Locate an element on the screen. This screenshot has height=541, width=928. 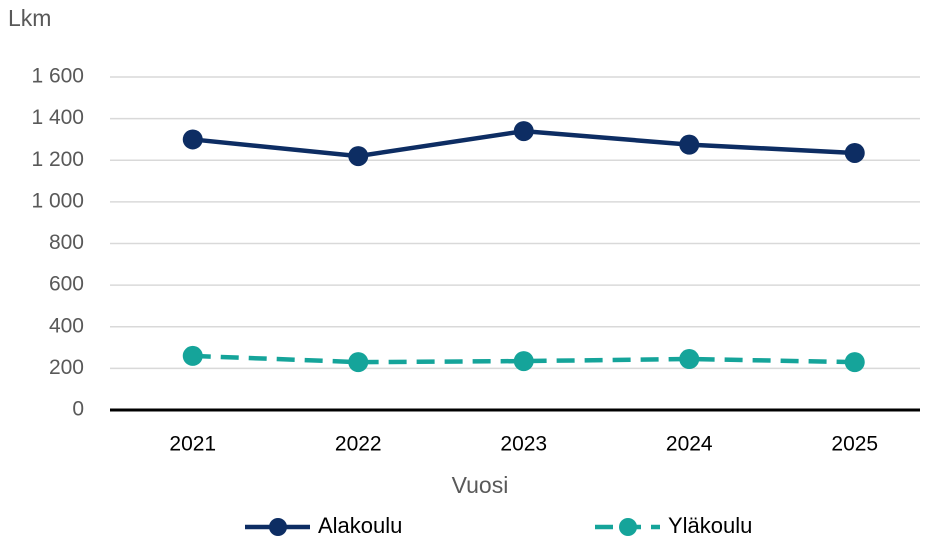
x-tick-label: 2022 is located at coordinates (358, 444).